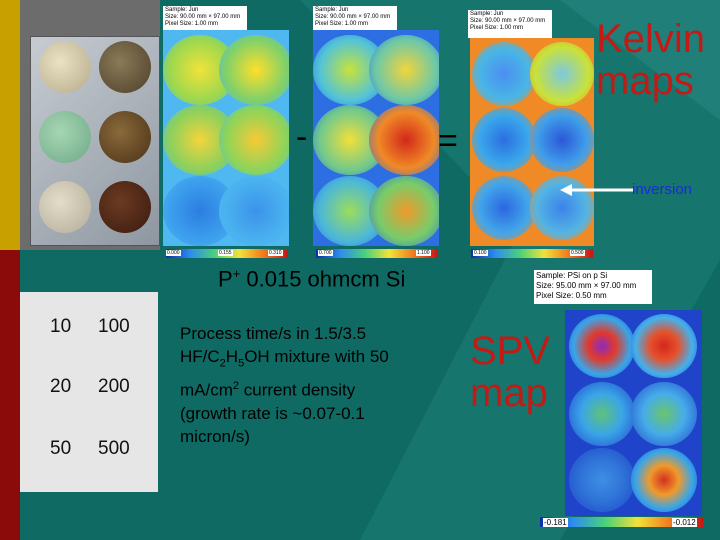  Describe the element at coordinates (480, 253) in the screenshot. I see `scale-tick: 0.100` at that location.